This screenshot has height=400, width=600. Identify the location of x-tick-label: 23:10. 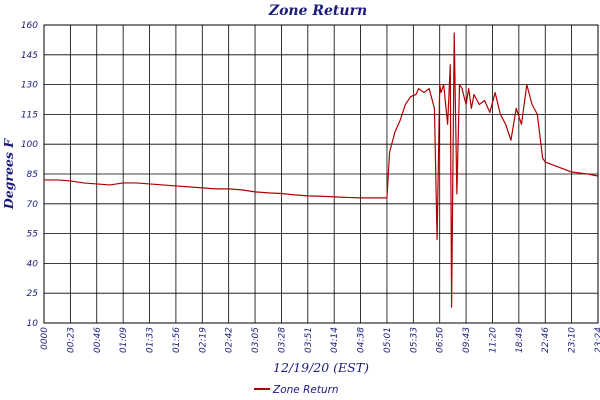
(573, 340).